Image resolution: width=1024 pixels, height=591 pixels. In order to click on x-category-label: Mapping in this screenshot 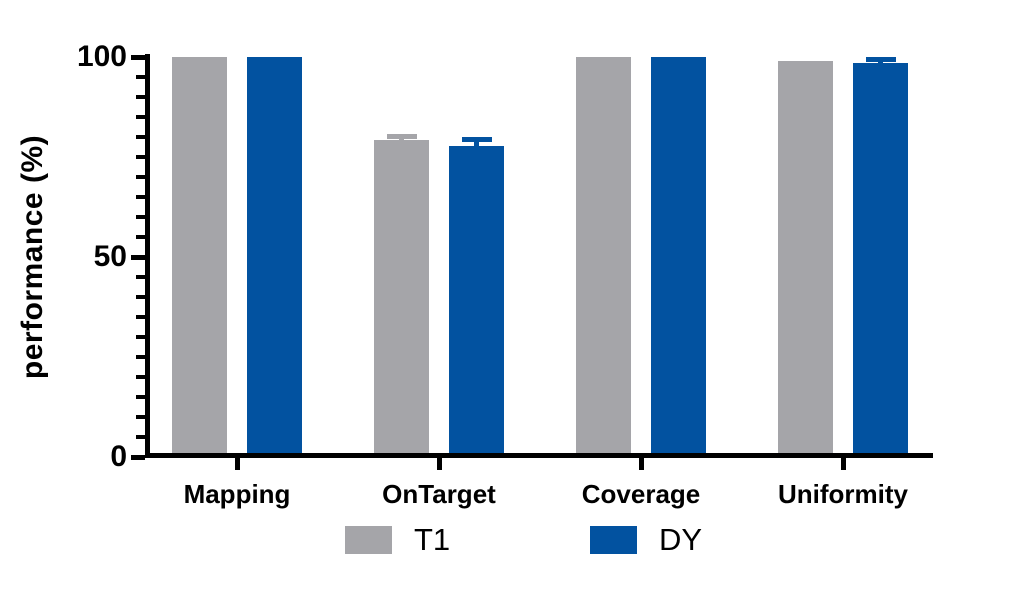, I will do `click(237, 494)`.